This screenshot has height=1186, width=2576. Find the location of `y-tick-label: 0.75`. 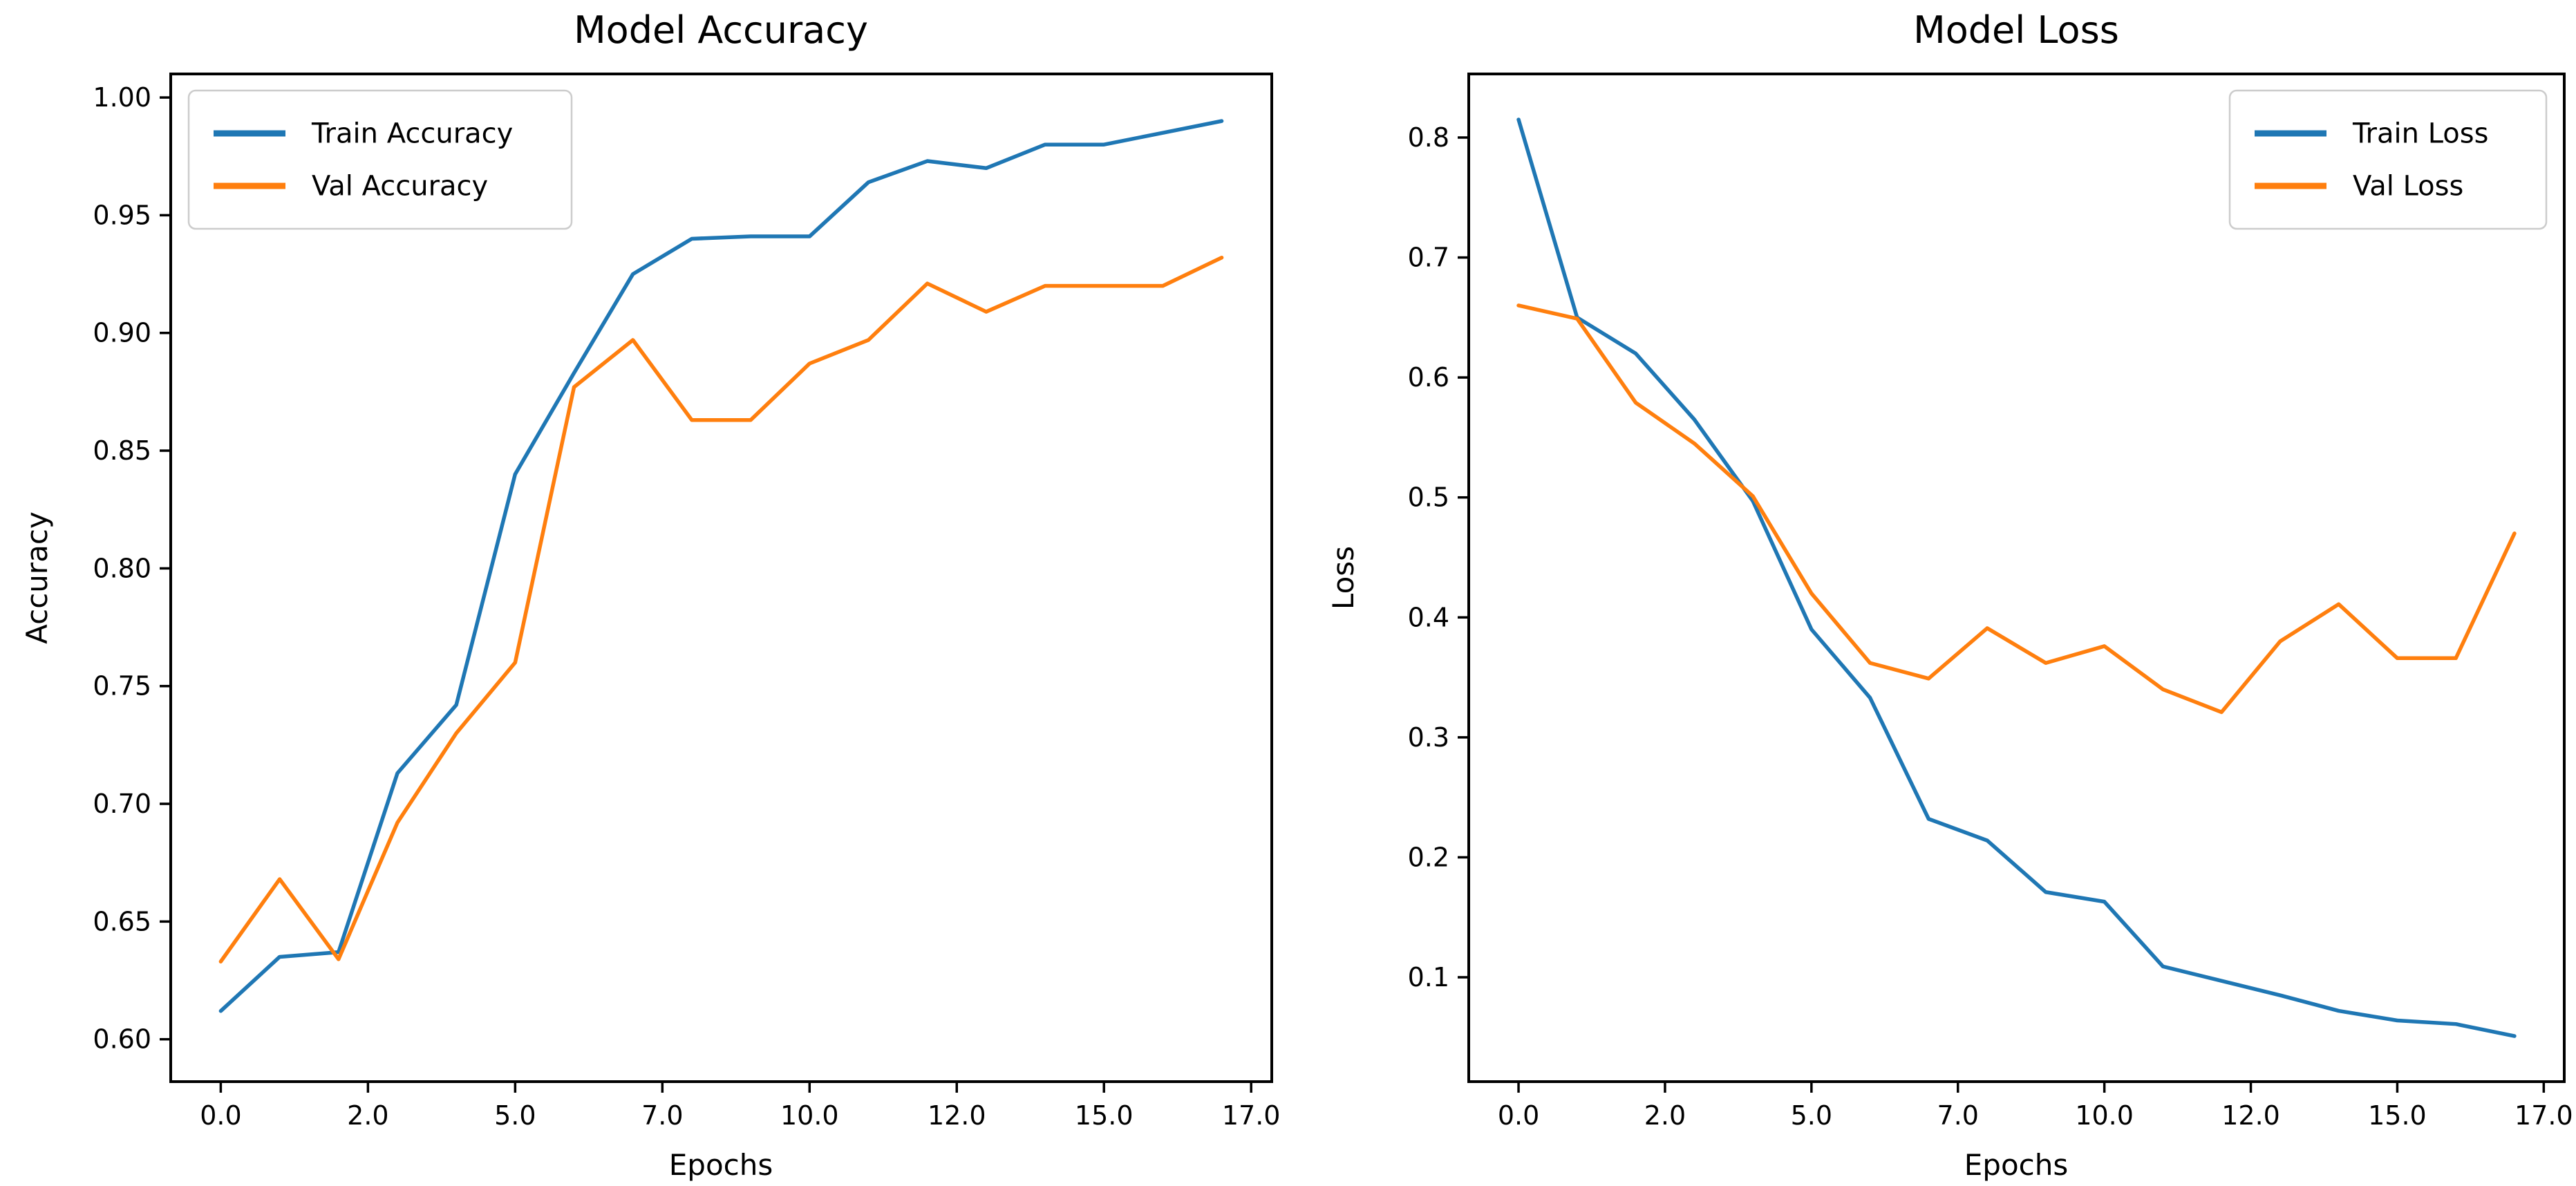

y-tick-label: 0.75 is located at coordinates (122, 686).